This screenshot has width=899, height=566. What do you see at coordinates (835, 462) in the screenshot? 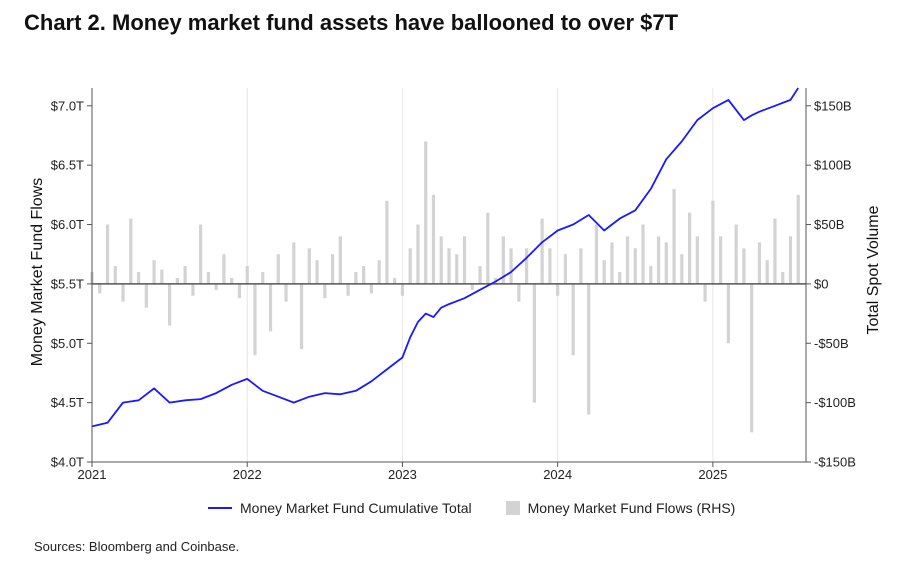
I see `right-tick-label: -$150B` at bounding box center [835, 462].